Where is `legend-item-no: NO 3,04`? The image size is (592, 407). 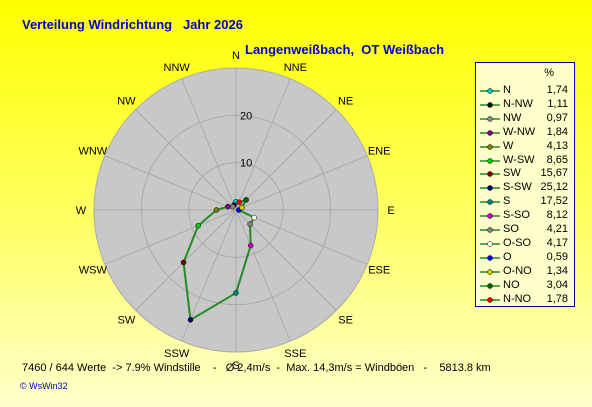
legend-item-no: NO 3,04 is located at coordinates (525, 285).